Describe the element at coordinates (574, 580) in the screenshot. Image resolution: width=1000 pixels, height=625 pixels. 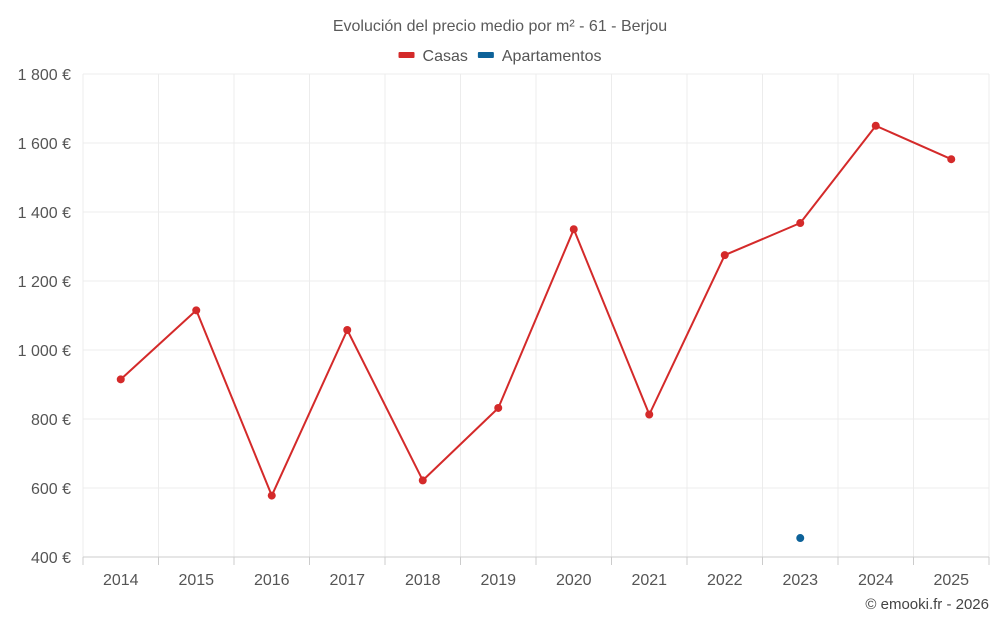
I see `x-tick-label: 2020` at that location.